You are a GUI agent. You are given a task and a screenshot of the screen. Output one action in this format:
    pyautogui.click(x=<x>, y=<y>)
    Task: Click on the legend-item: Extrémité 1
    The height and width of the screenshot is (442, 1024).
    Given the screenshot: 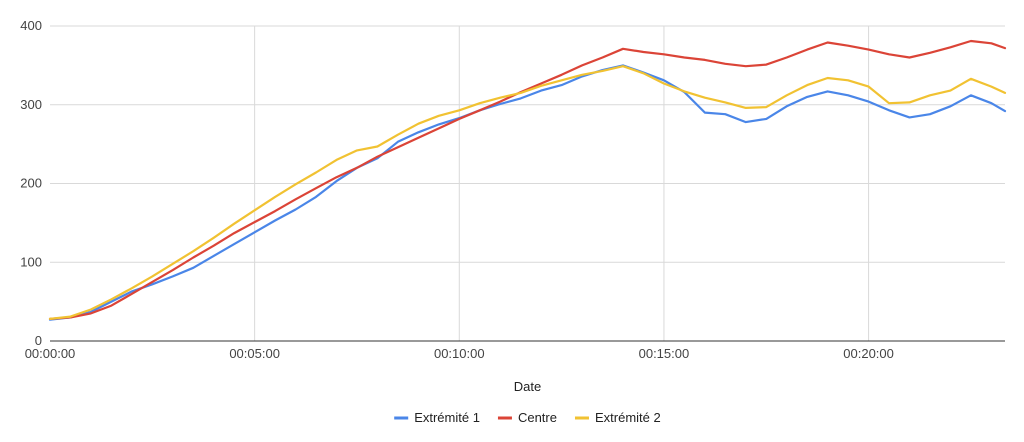 What is the action you would take?
    pyautogui.click(x=437, y=417)
    